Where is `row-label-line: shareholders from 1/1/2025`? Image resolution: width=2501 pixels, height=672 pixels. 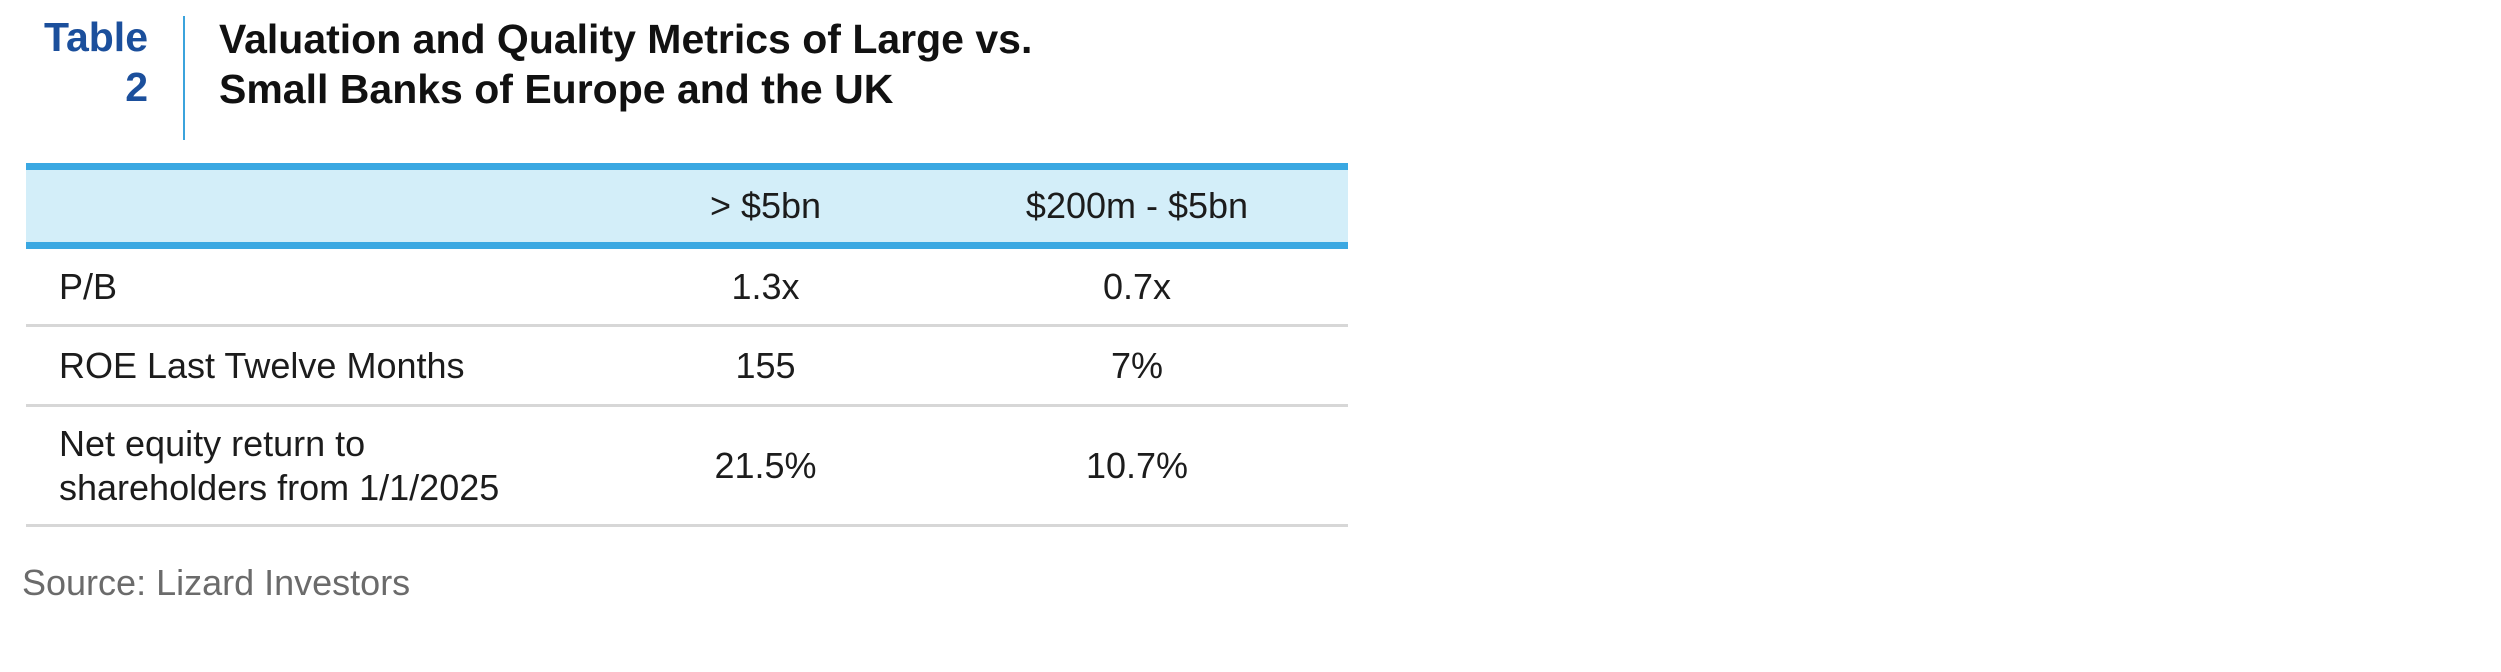
row-label-line: shareholders from 1/1/2025 is located at coordinates (279, 487).